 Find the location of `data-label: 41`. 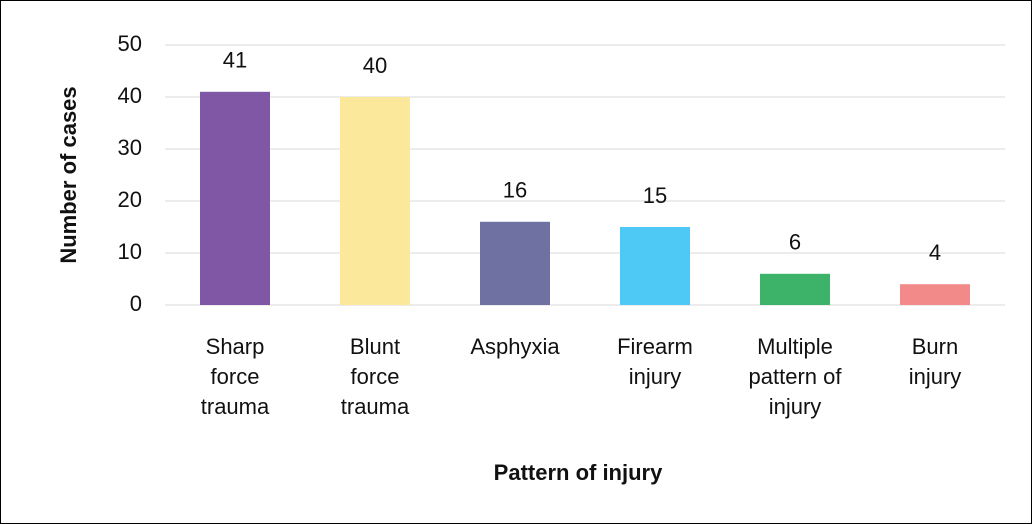

data-label: 41 is located at coordinates (235, 60).